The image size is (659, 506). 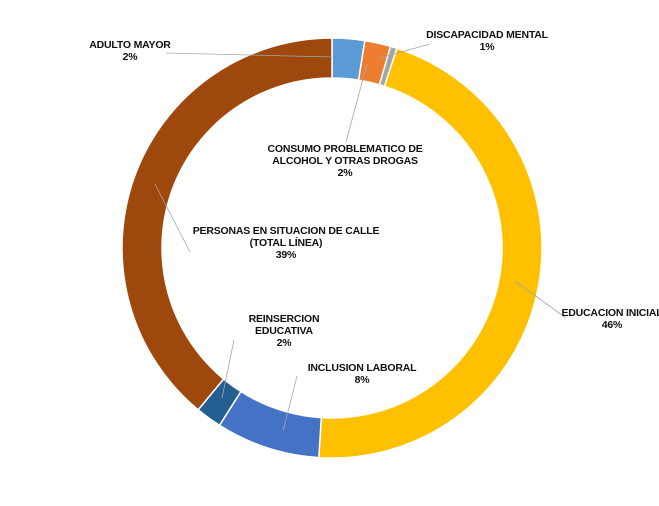 I want to click on data-label-educacion-inicial: EDUCACION INICIAL 46%, so click(x=610, y=319).